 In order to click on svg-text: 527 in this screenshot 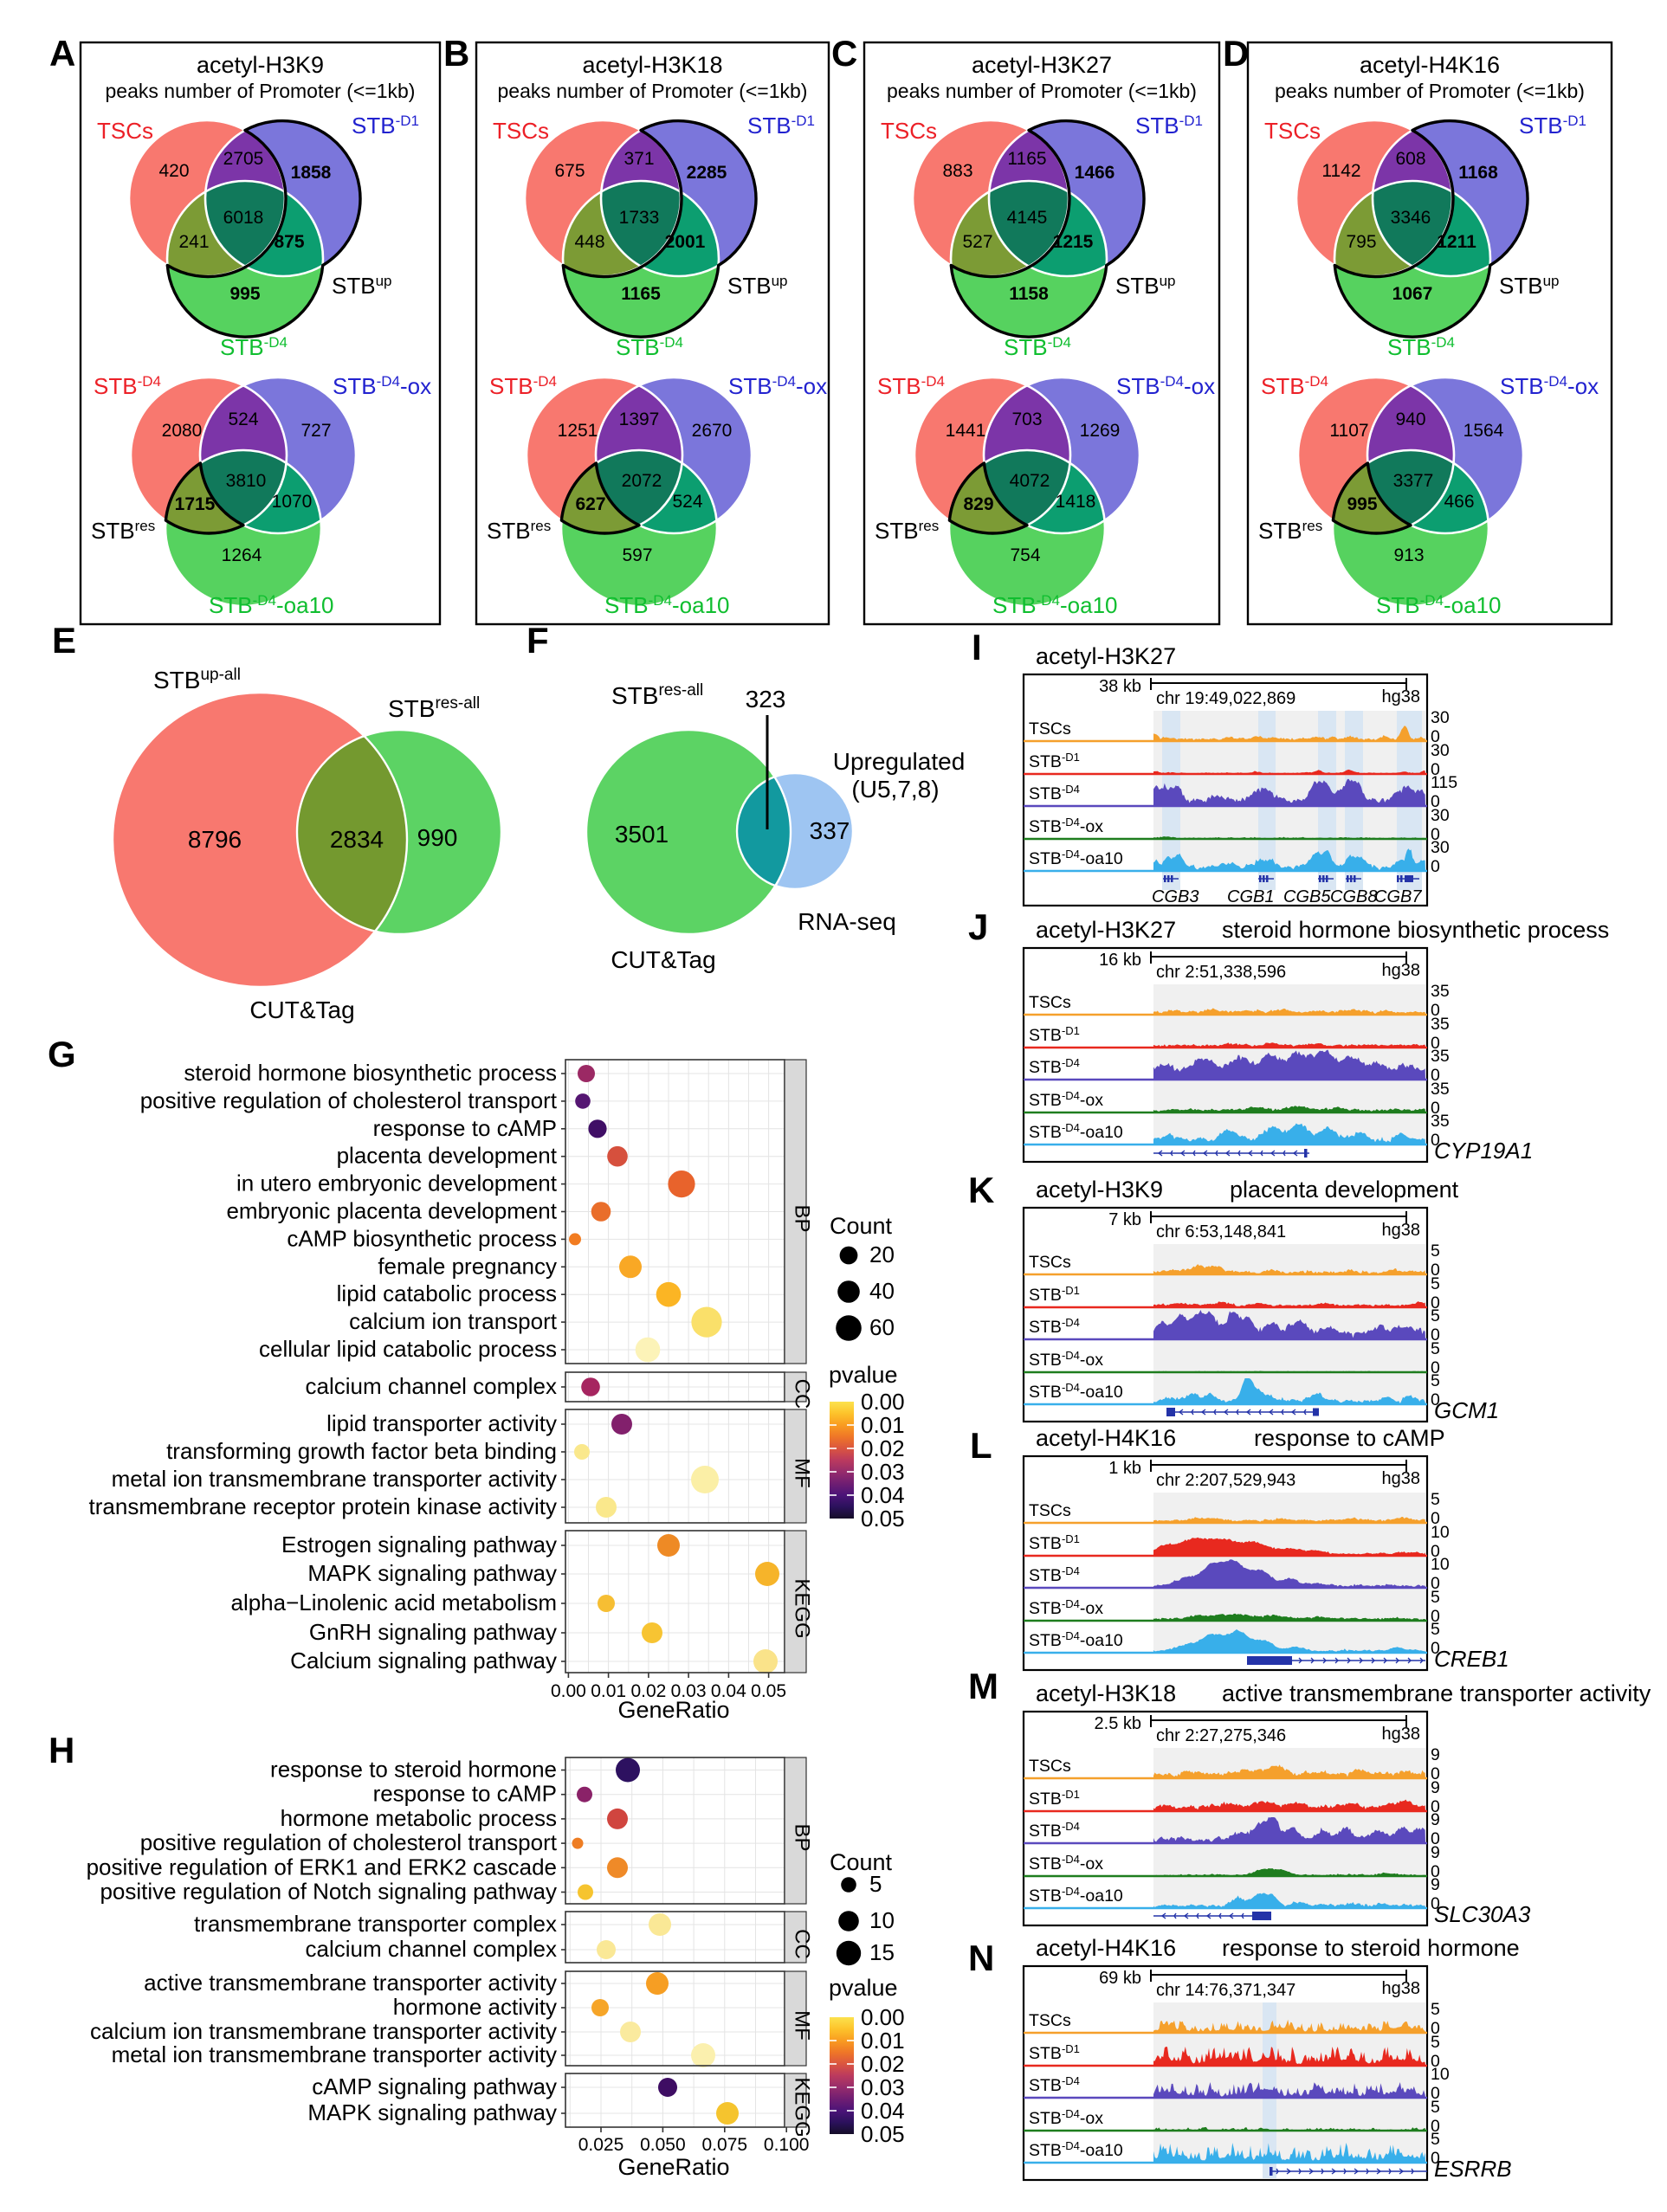, I will do `click(977, 242)`.